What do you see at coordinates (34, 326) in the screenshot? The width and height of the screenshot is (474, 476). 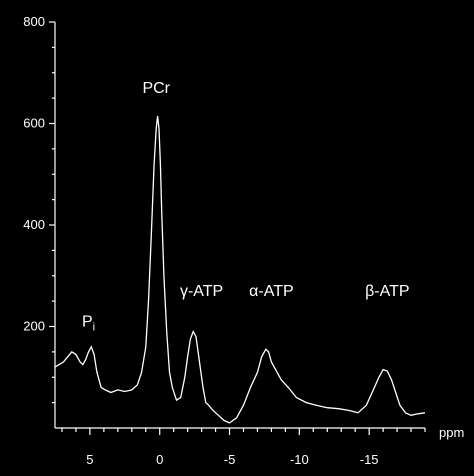 I see `y-tick-label: 200` at bounding box center [34, 326].